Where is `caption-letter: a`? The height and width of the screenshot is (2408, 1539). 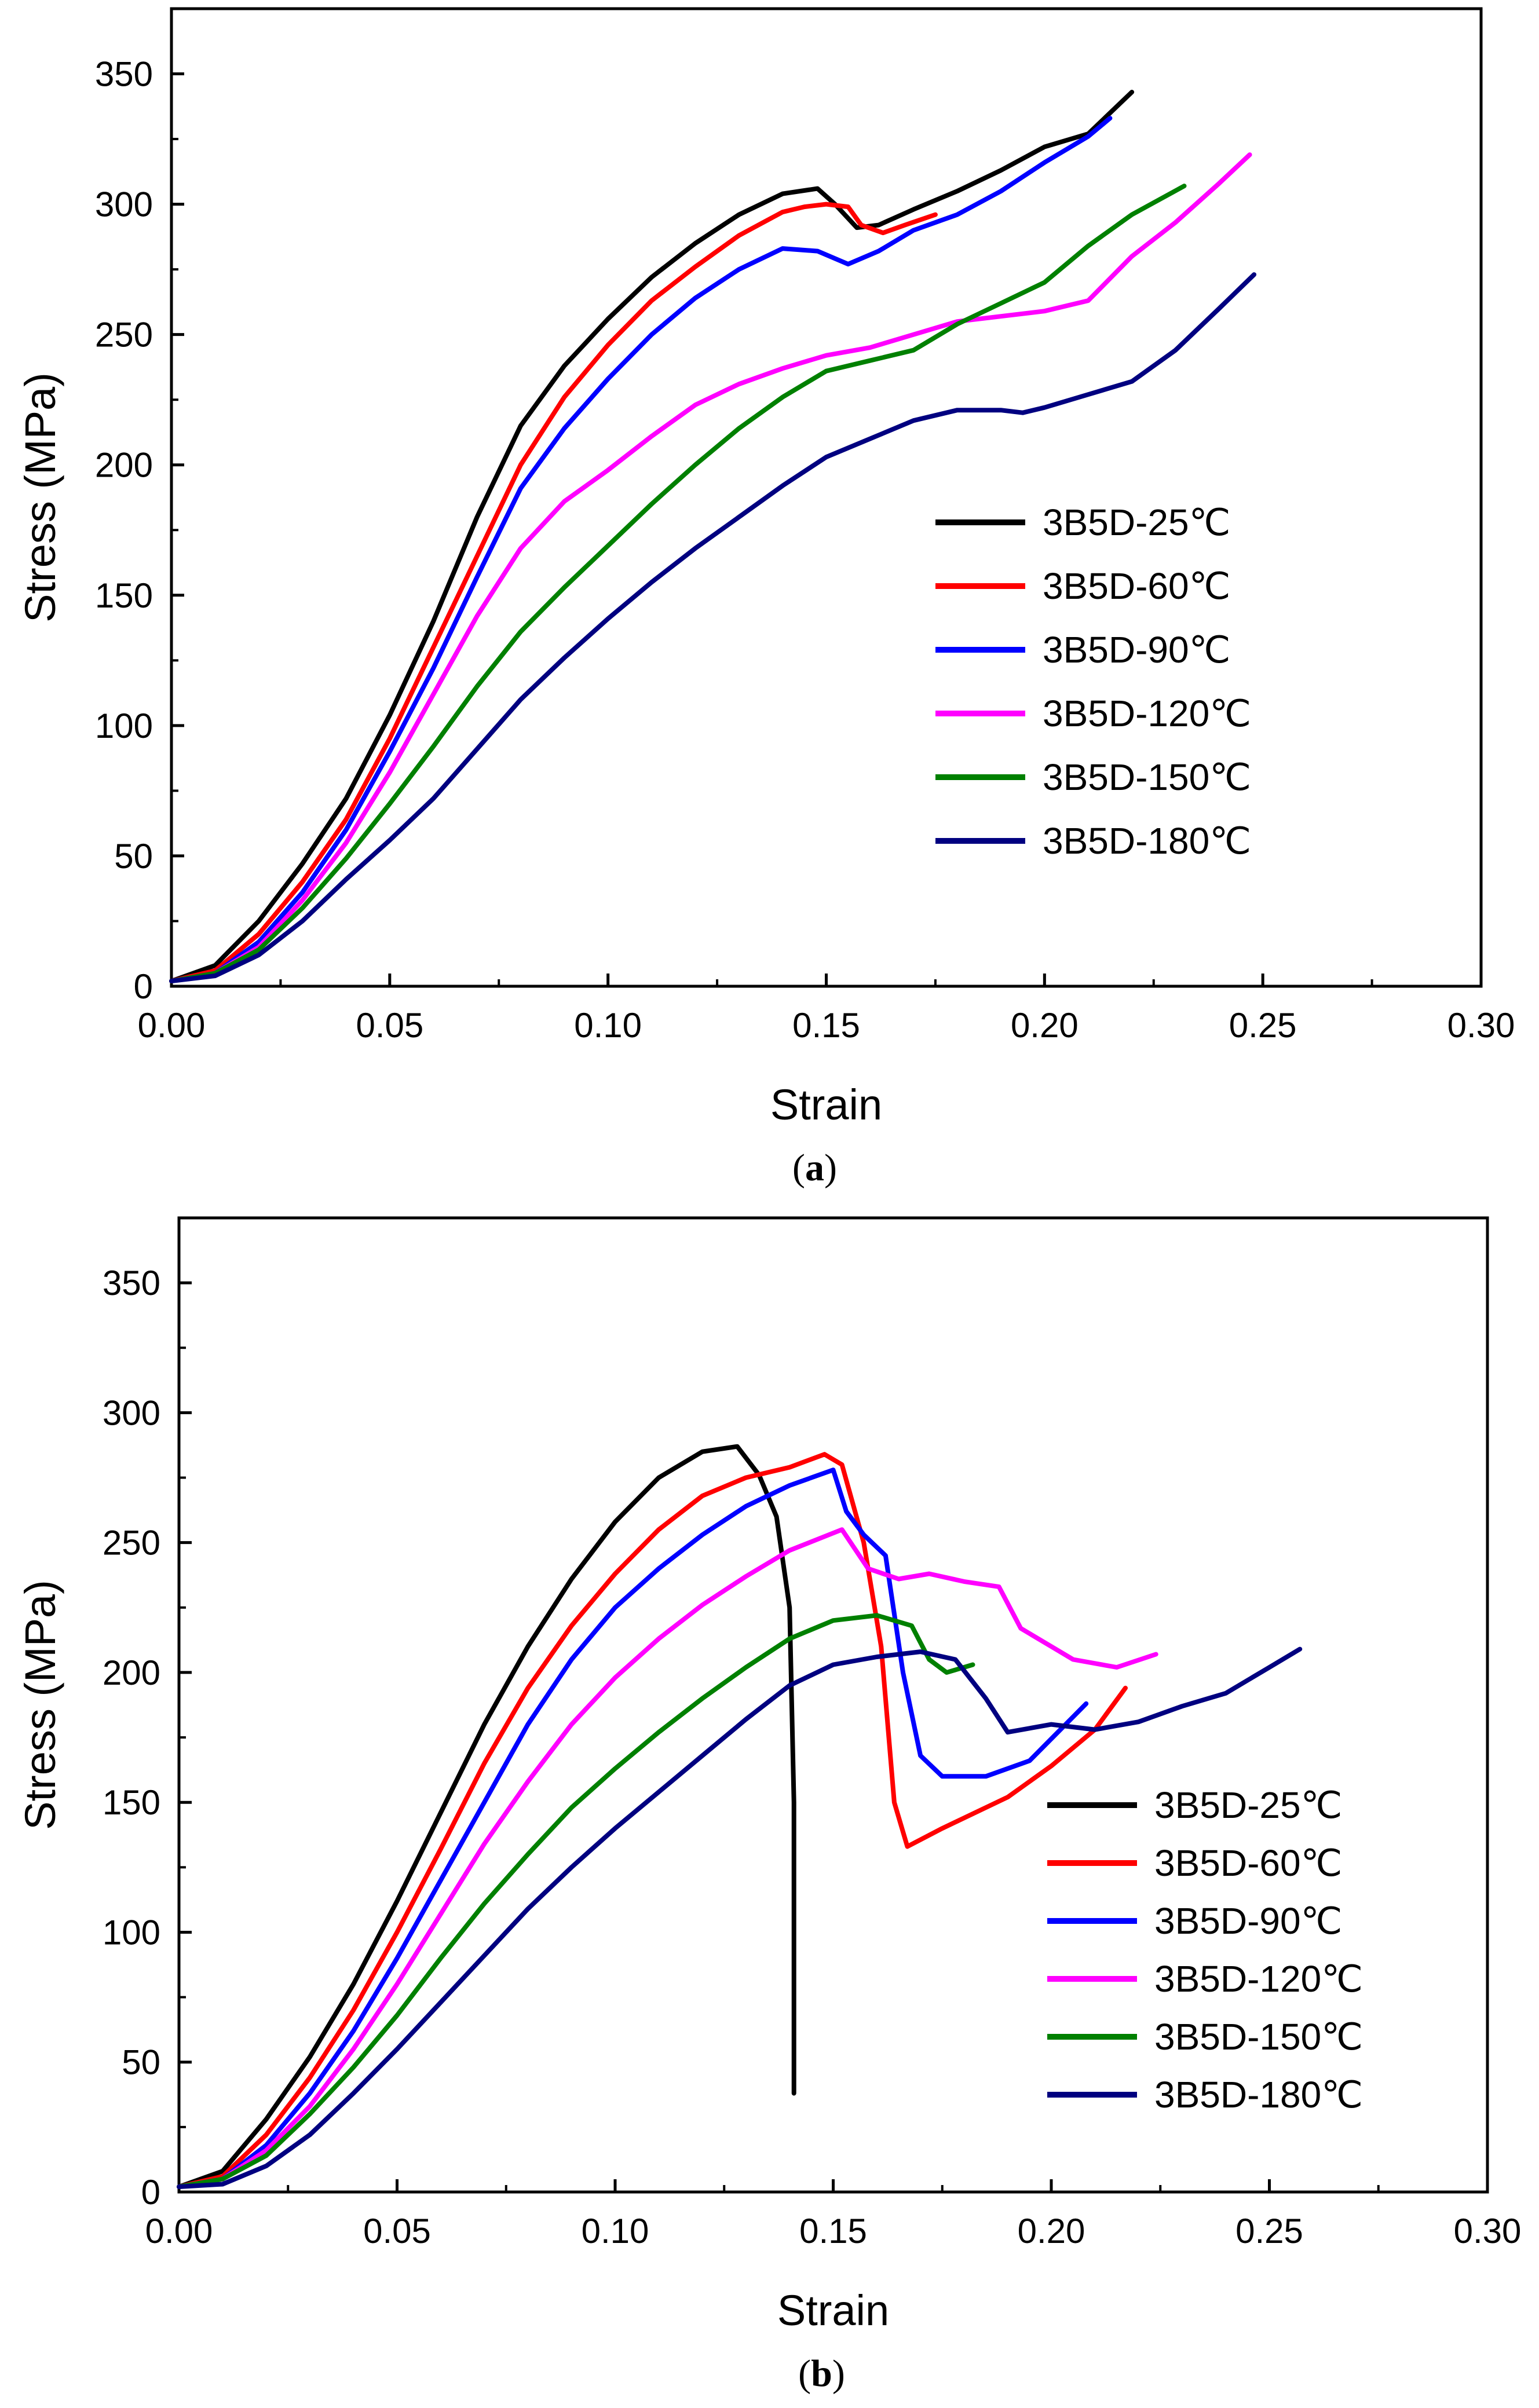 caption-letter: a is located at coordinates (814, 1168).